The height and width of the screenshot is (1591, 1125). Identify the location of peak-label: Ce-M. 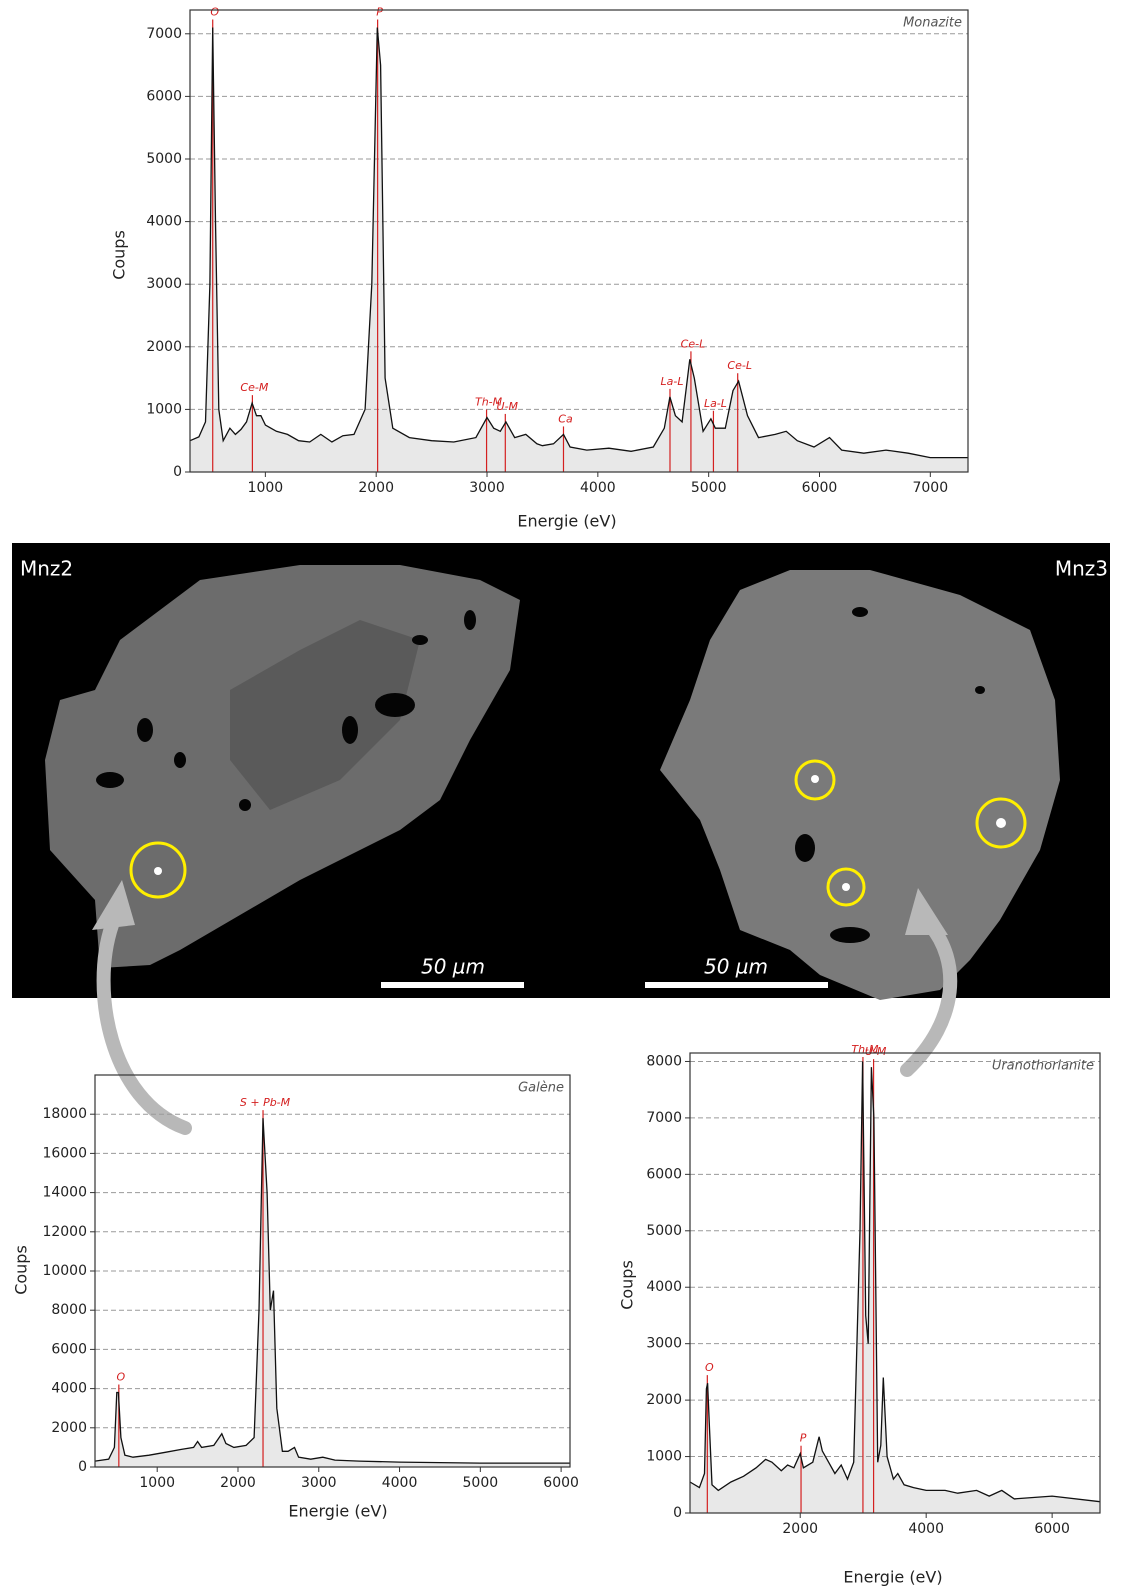
(254, 387).